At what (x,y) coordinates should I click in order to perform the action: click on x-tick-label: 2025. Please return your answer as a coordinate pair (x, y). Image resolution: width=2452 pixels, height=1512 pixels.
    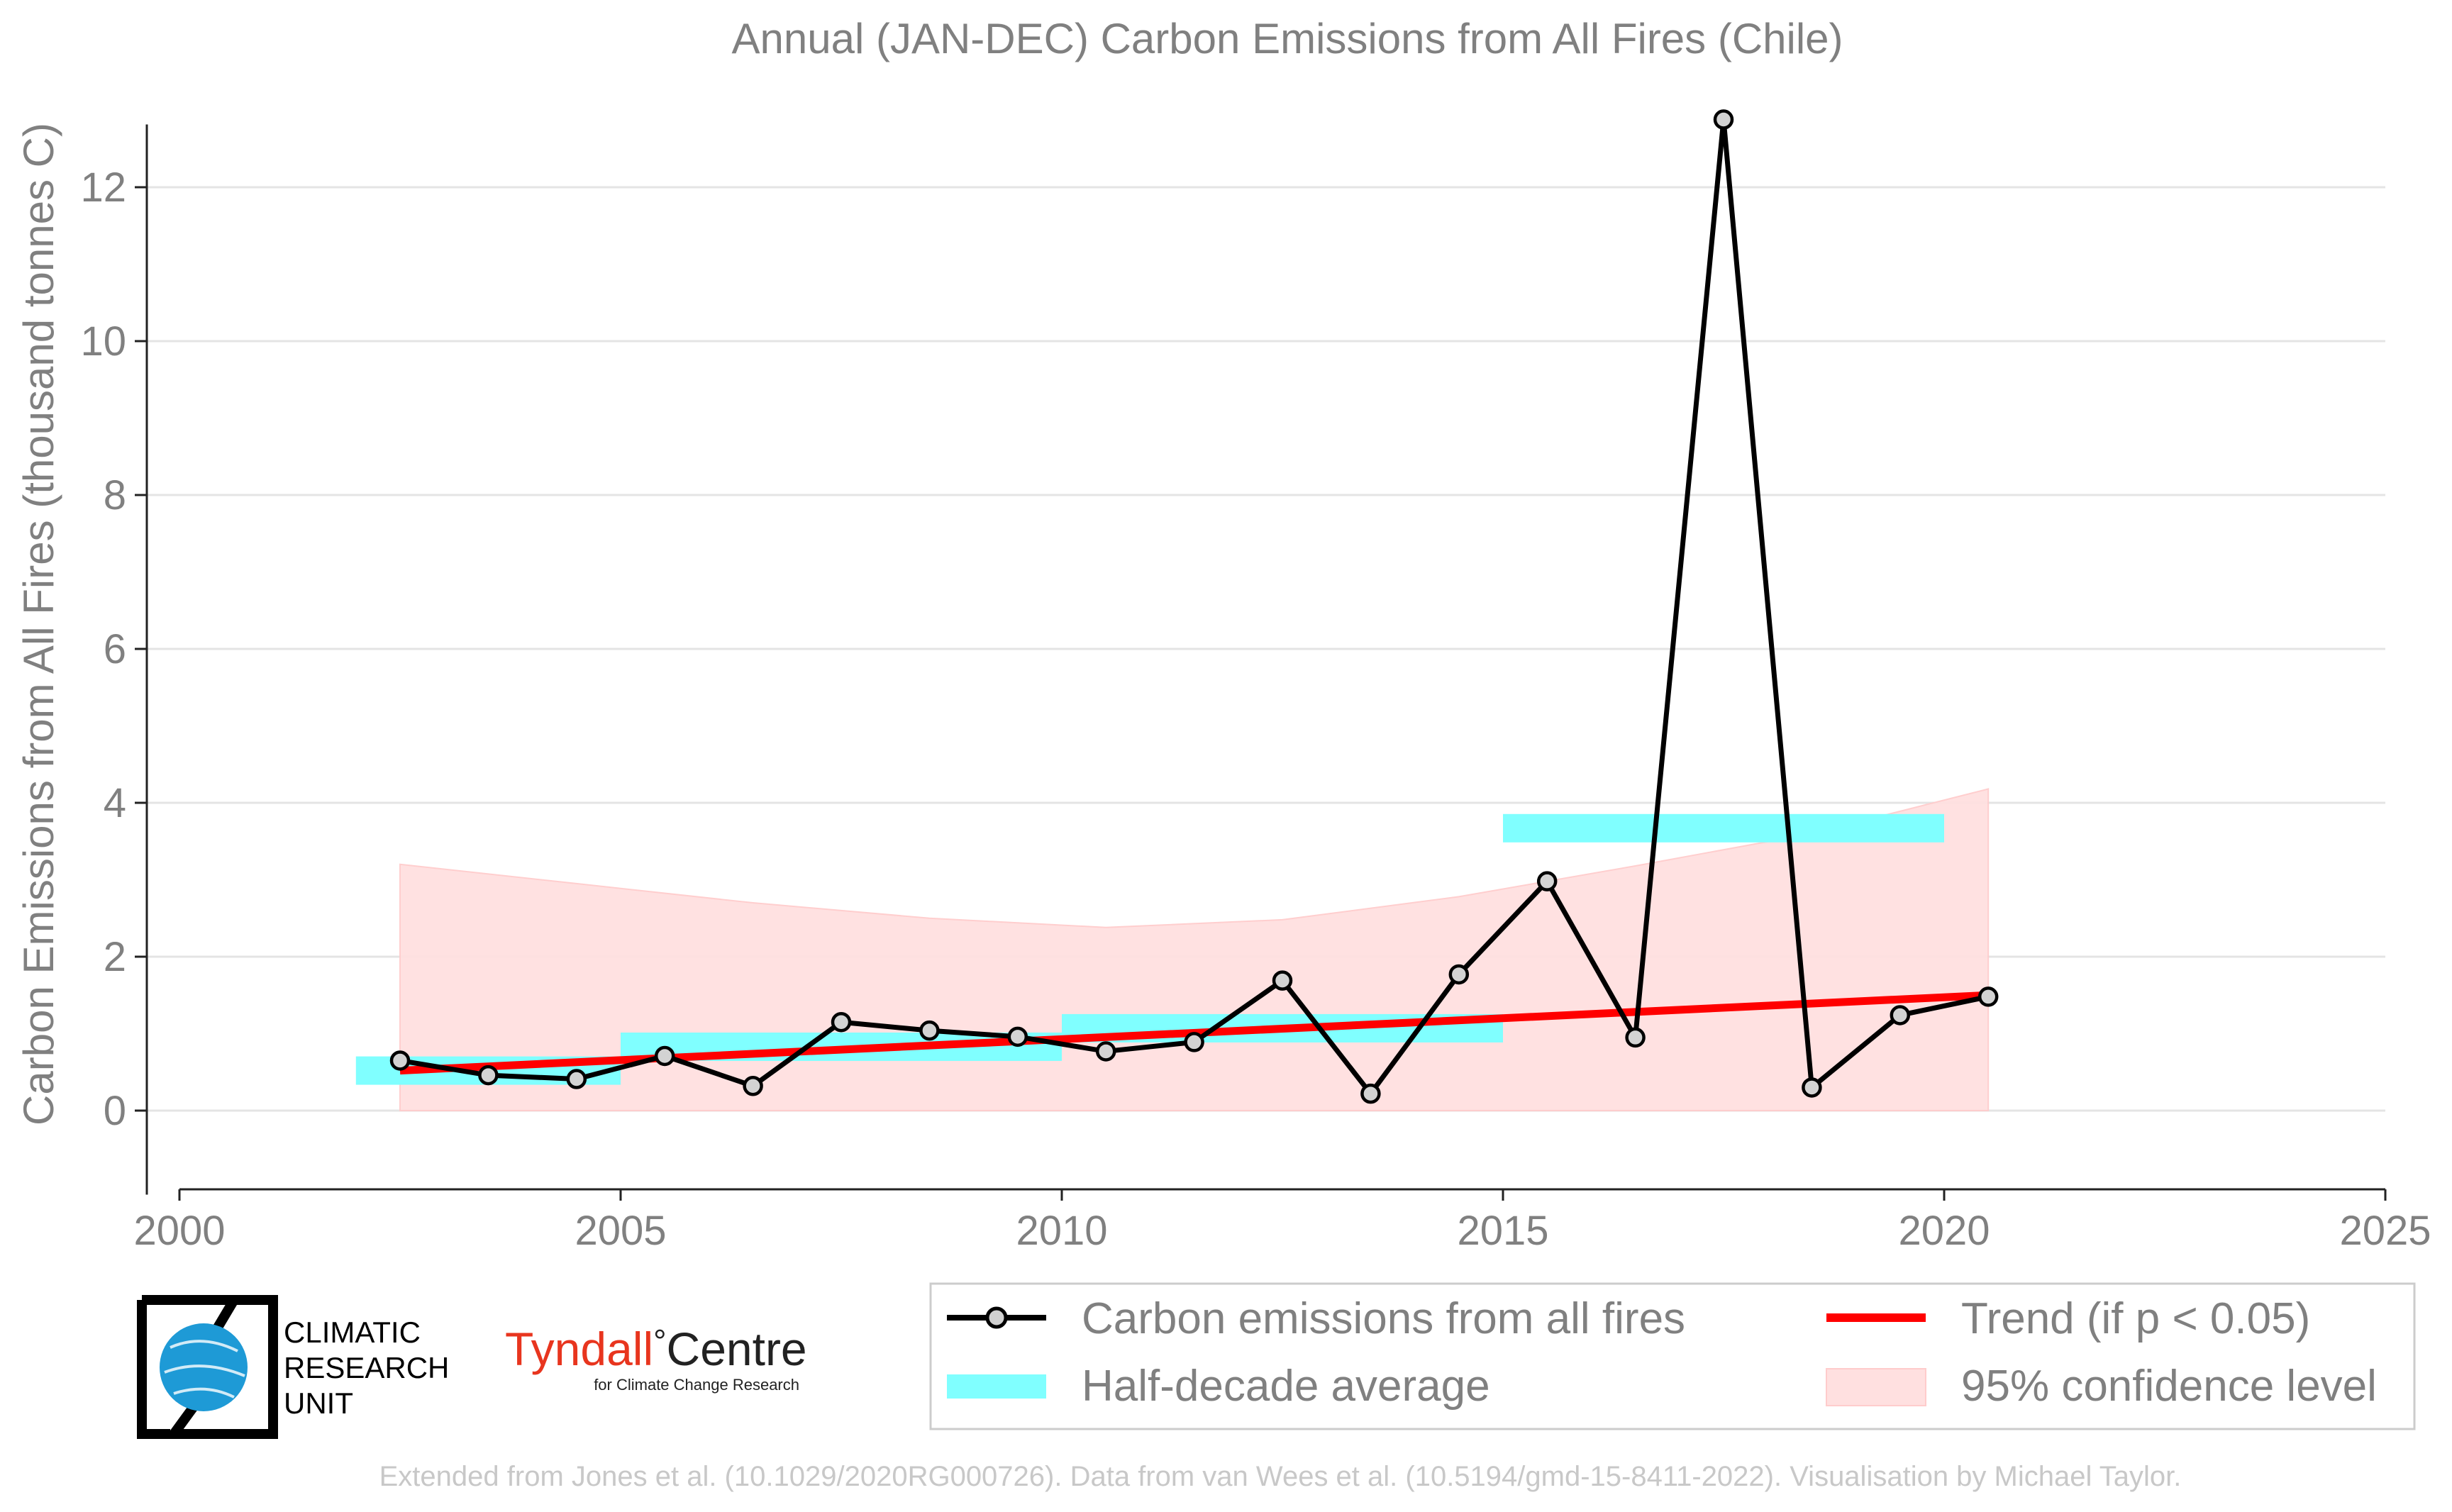
    Looking at the image, I should click on (2385, 1231).